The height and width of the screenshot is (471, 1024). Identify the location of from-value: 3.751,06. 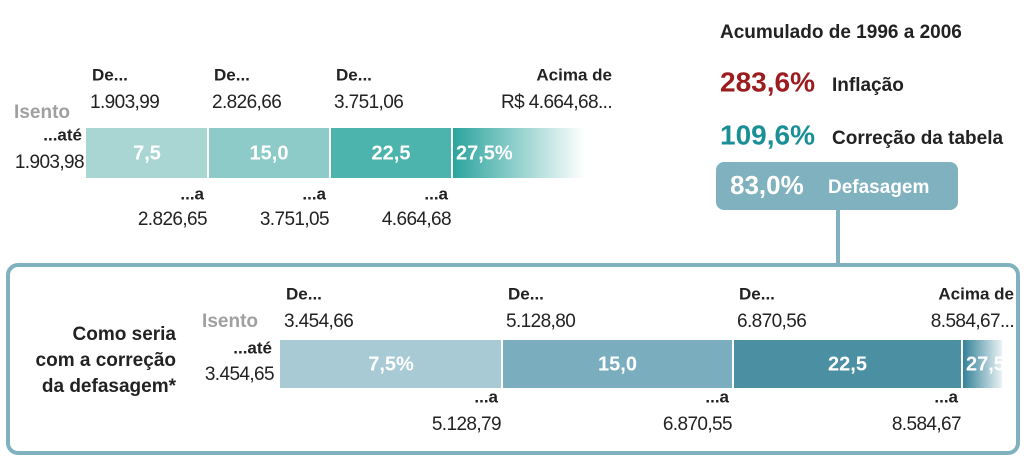
(368, 102).